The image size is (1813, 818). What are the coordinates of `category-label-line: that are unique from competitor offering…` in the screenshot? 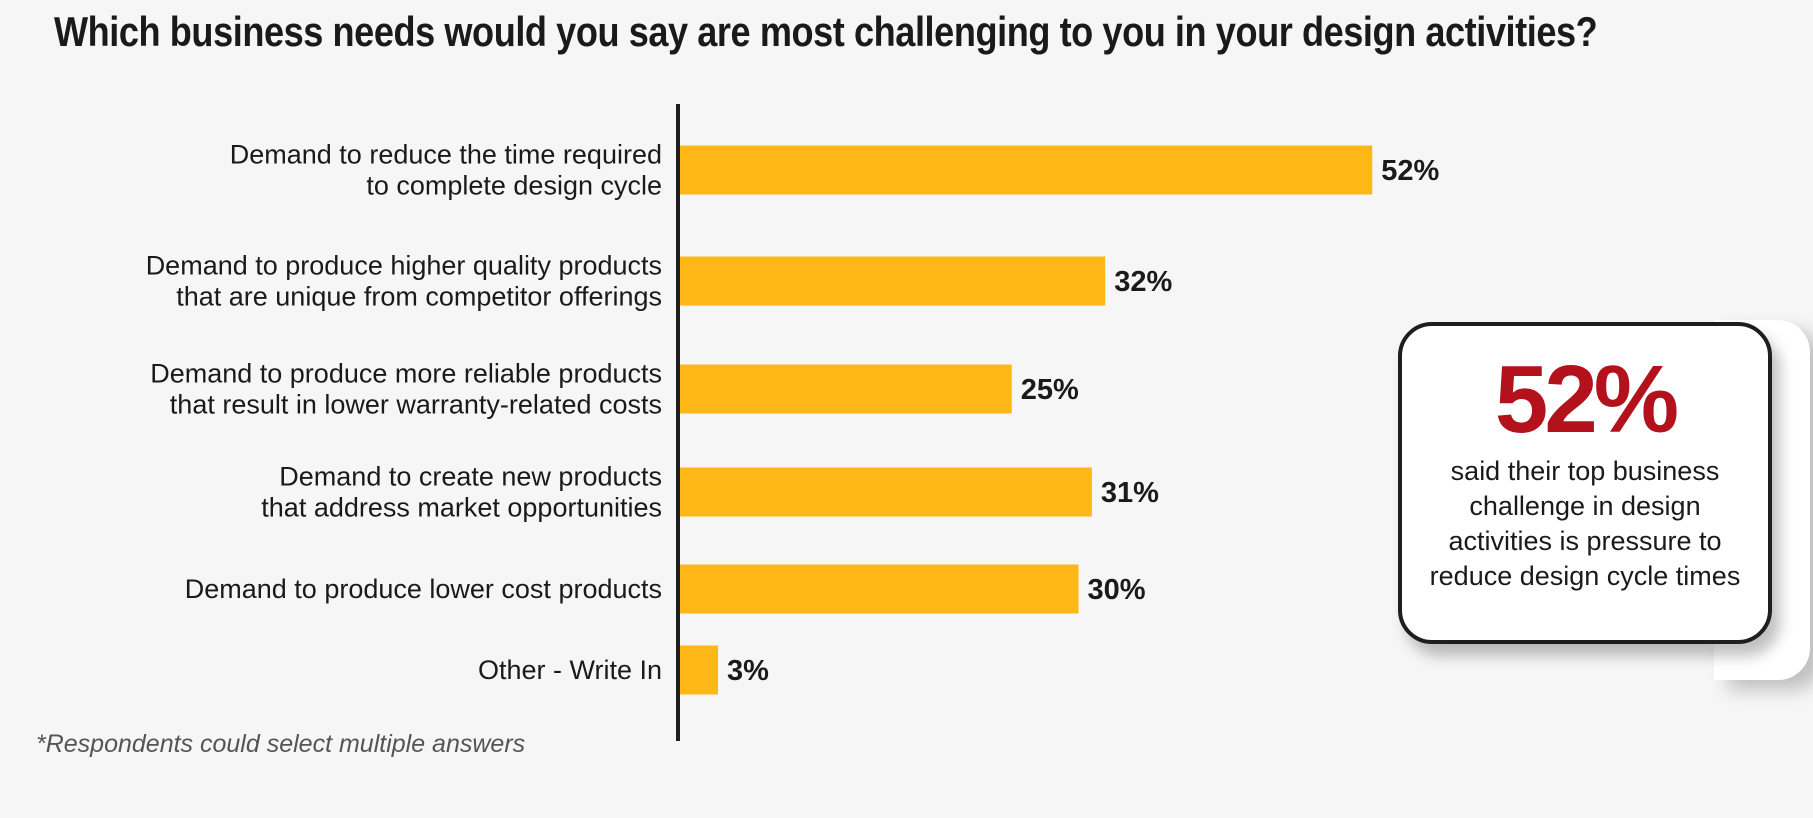 It's located at (419, 297).